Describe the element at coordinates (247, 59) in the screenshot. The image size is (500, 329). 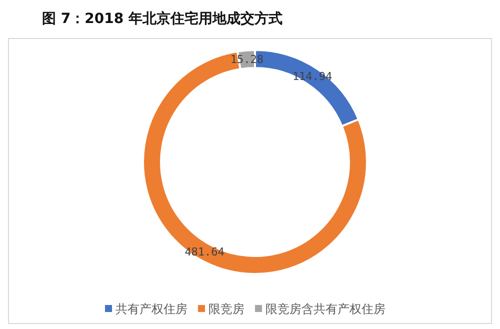
I see `data-label: 15.28` at that location.